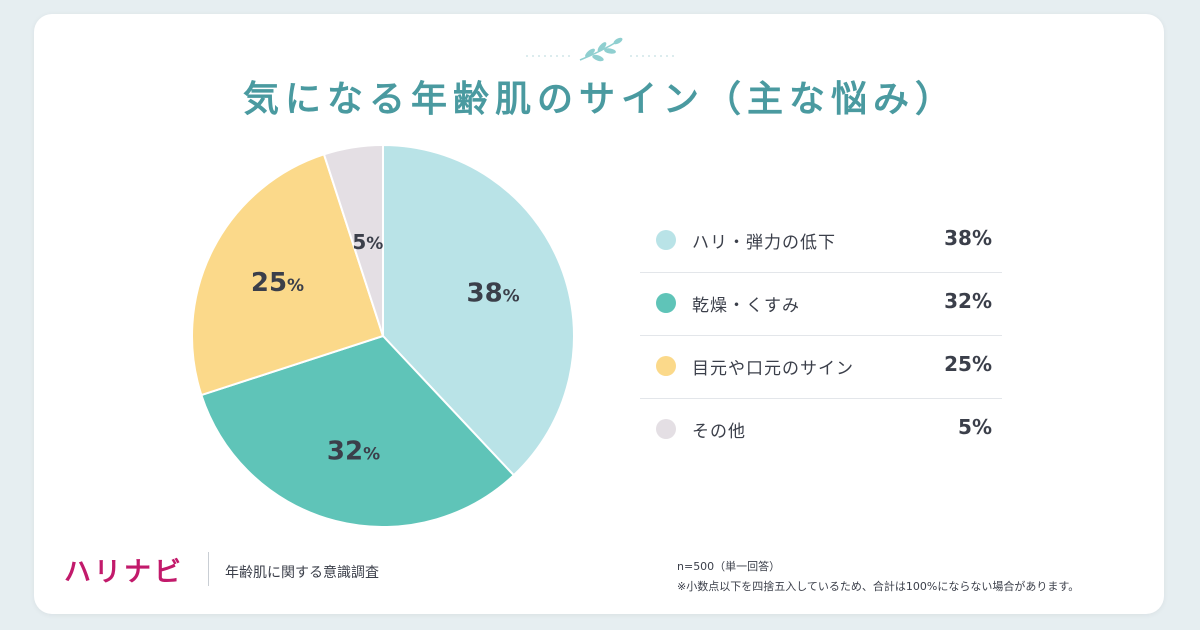 The image size is (1200, 630). I want to click on pie-label-0: 38%, so click(492, 293).